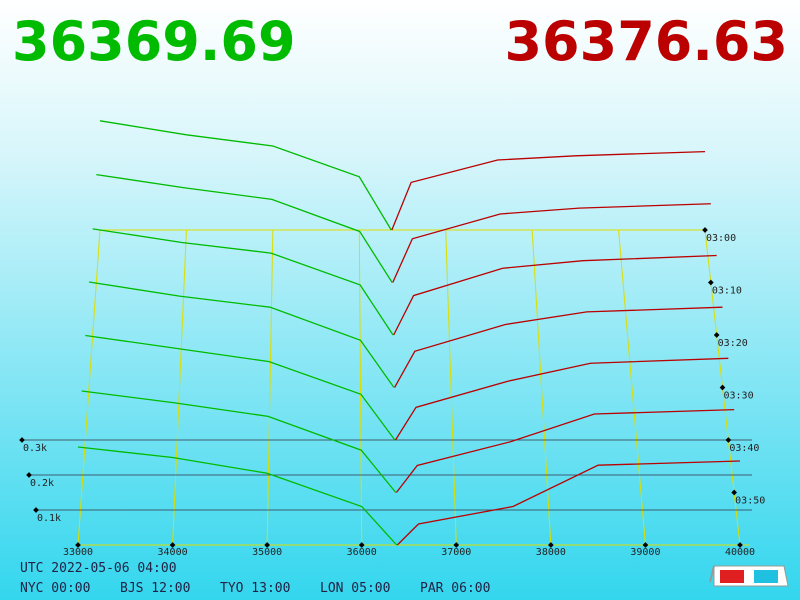 This screenshot has width=800, height=600. Describe the element at coordinates (750, 501) in the screenshot. I see `z-tick-label: 03:50` at that location.